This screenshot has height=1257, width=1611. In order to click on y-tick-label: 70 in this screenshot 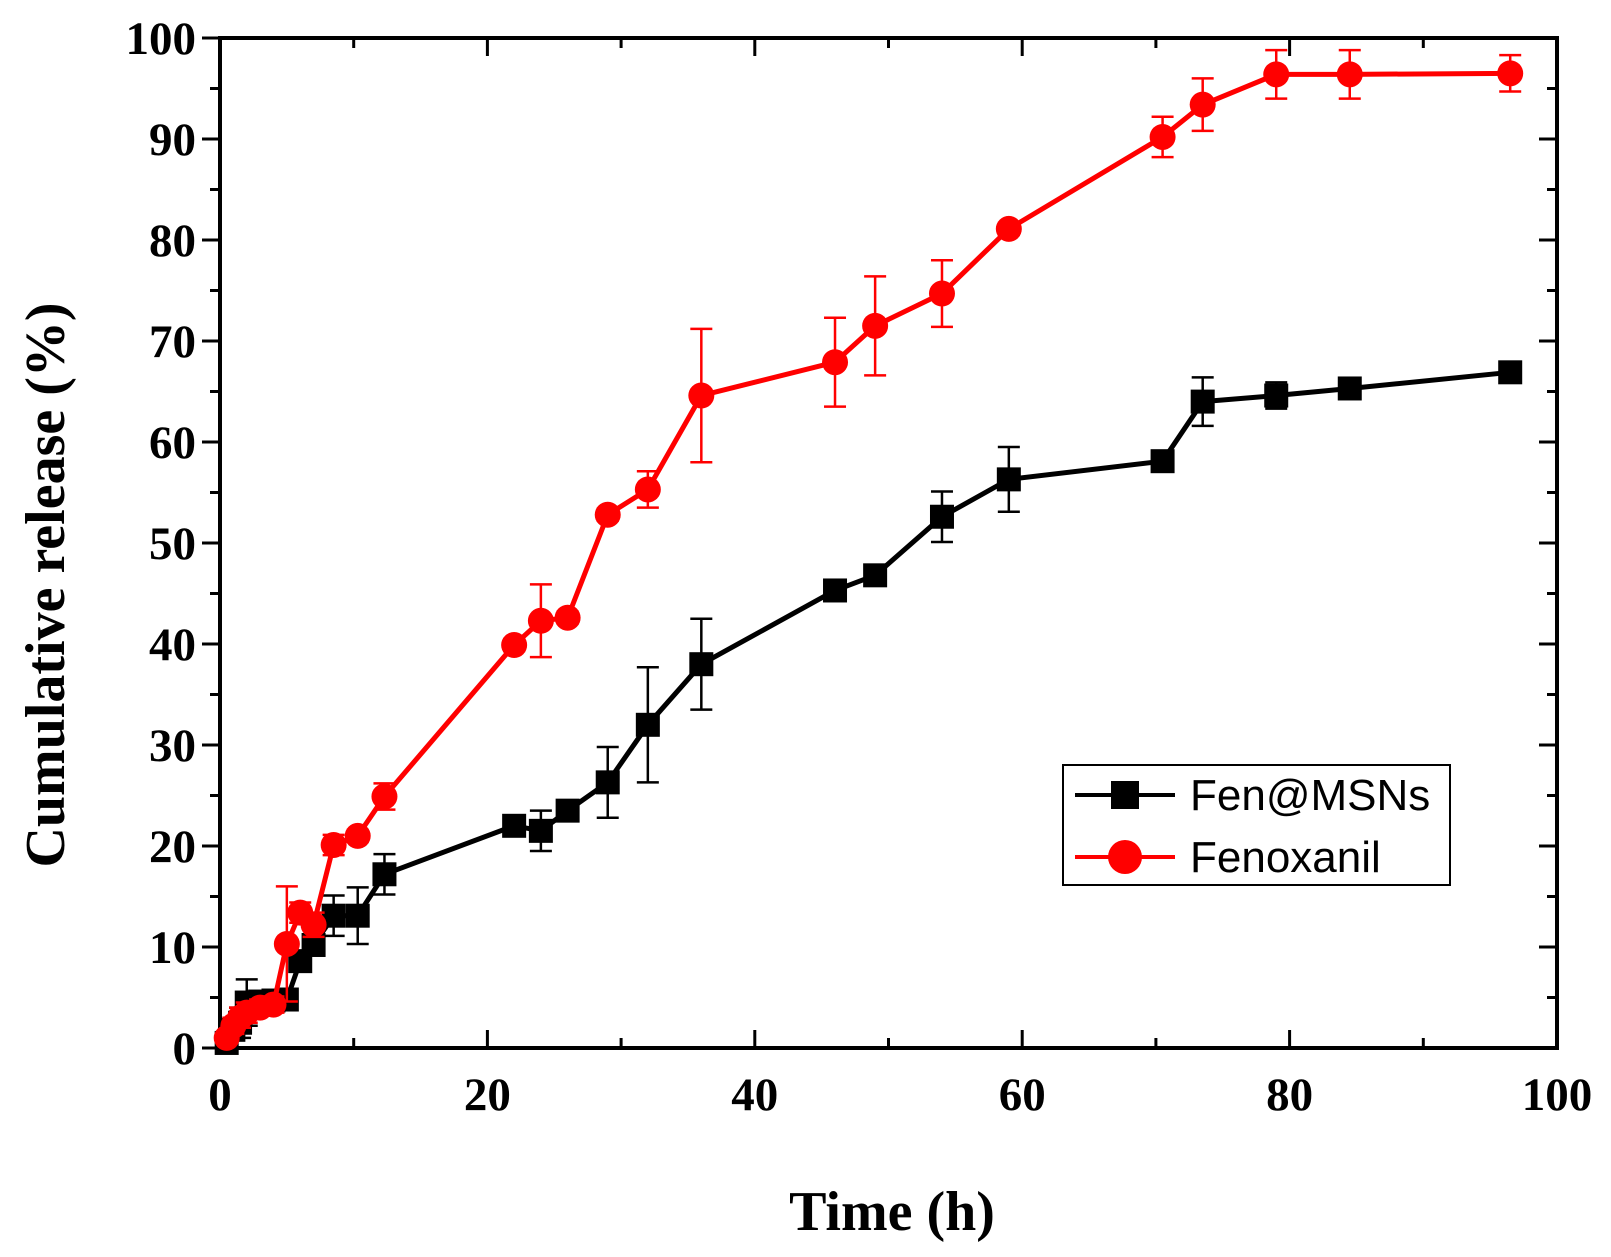, I will do `click(172, 342)`.